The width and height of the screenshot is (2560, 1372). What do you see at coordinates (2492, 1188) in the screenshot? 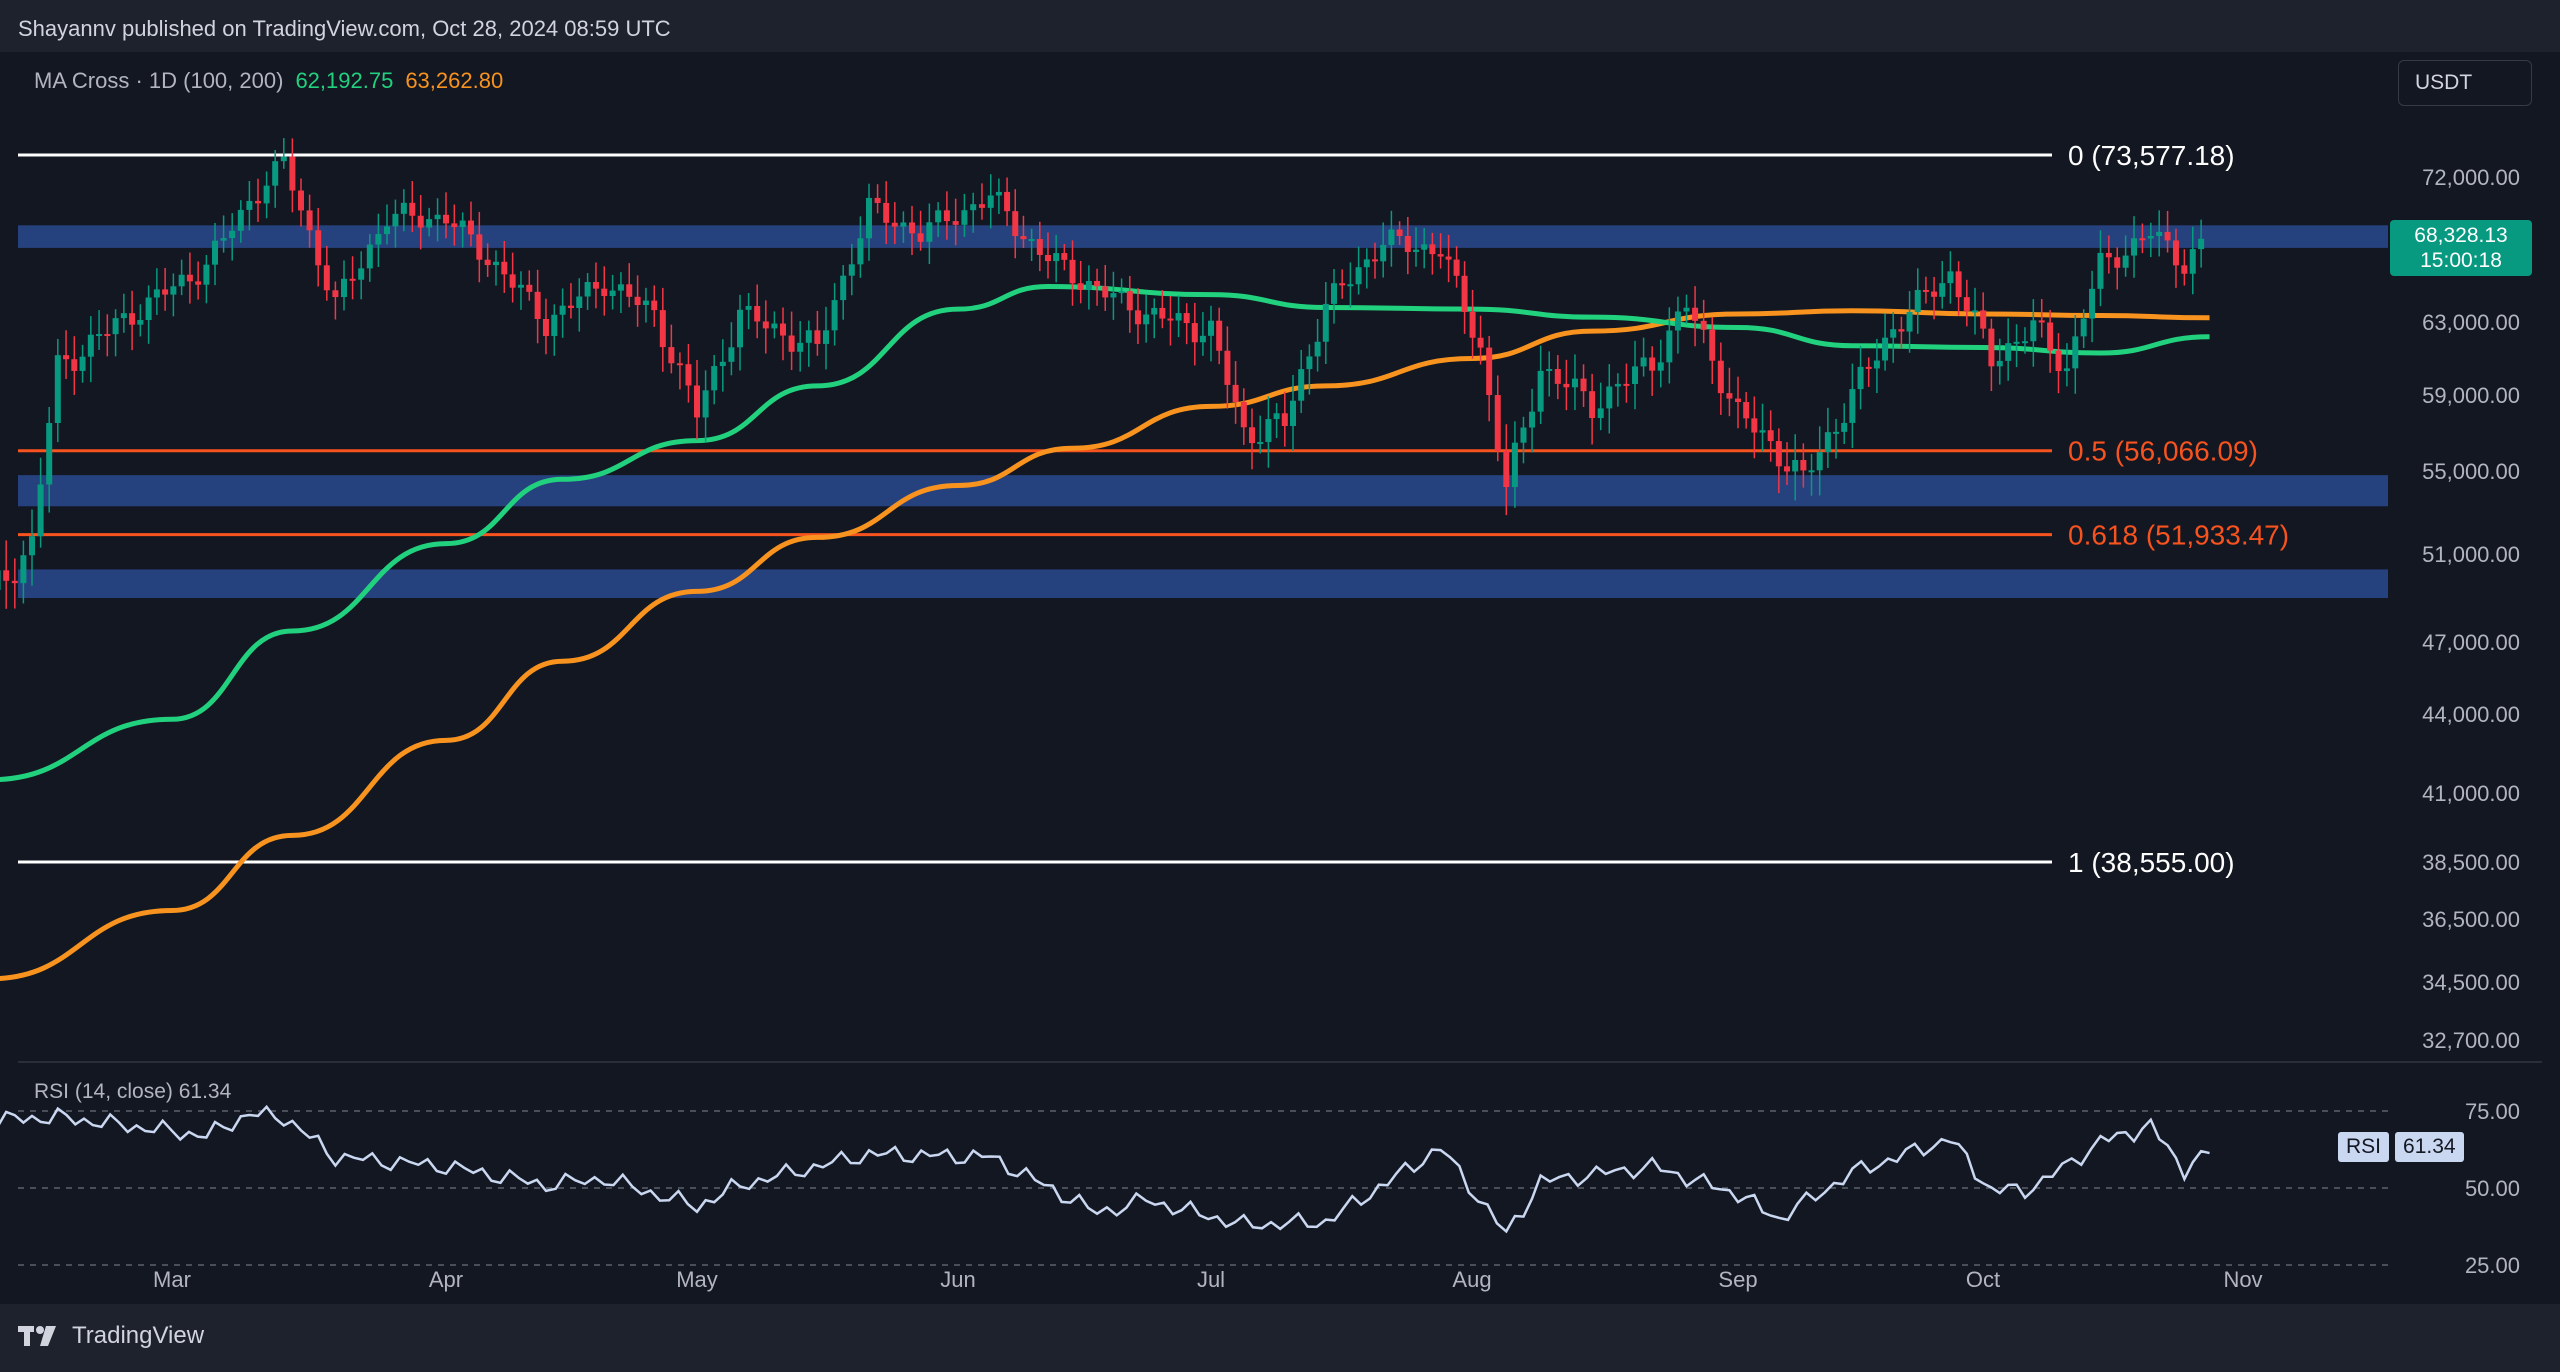
I see `rsi-level-label: 50.00` at bounding box center [2492, 1188].